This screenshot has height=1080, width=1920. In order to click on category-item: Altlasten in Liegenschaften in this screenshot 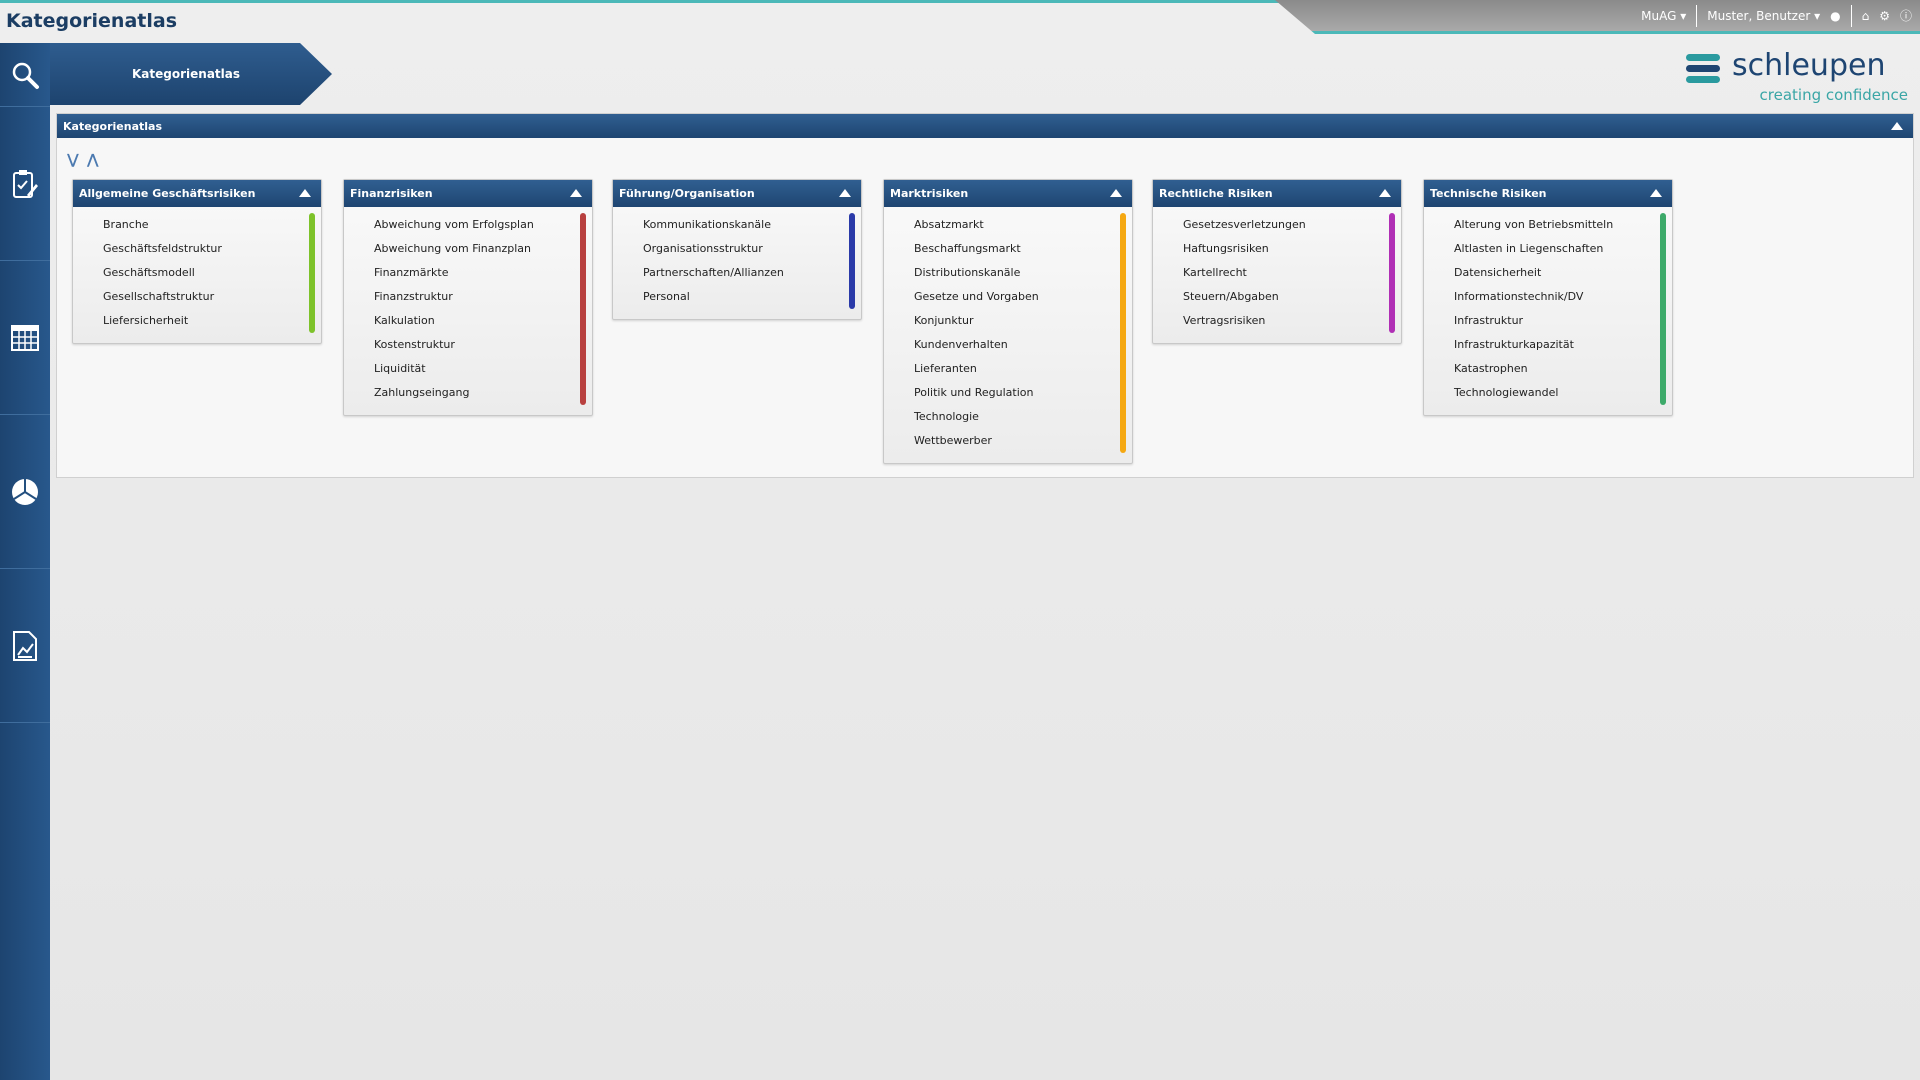, I will do `click(1529, 248)`.